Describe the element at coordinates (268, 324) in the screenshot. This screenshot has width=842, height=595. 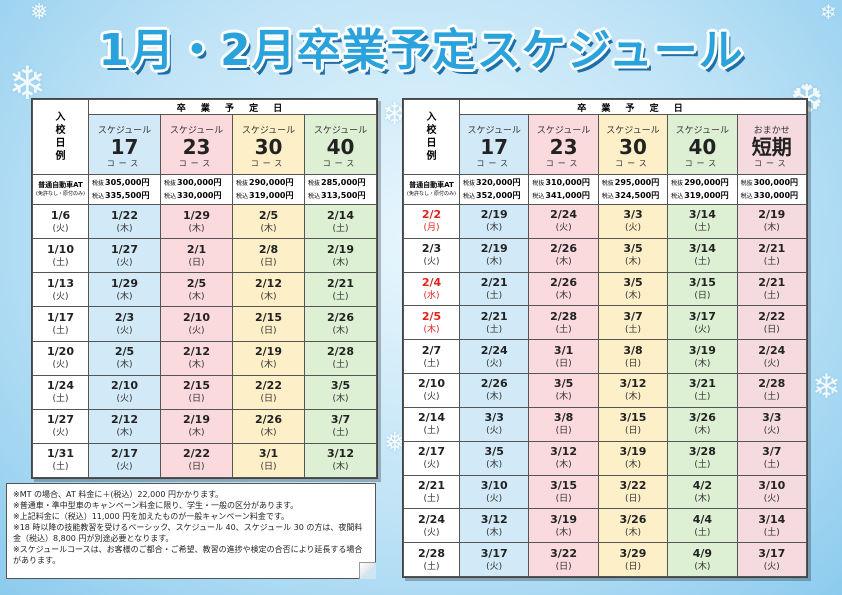
I see `graduation-date-cell: 2/15 (日)` at that location.